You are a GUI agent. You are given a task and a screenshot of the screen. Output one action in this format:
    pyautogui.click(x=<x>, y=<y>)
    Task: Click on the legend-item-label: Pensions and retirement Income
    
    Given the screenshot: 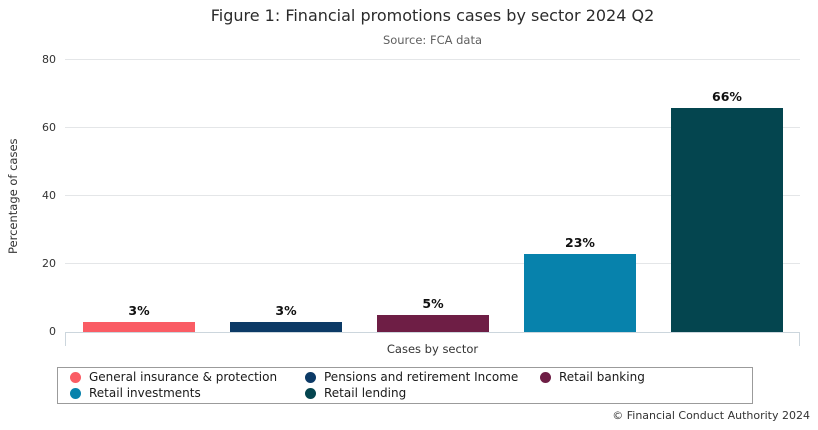 What is the action you would take?
    pyautogui.click(x=421, y=377)
    